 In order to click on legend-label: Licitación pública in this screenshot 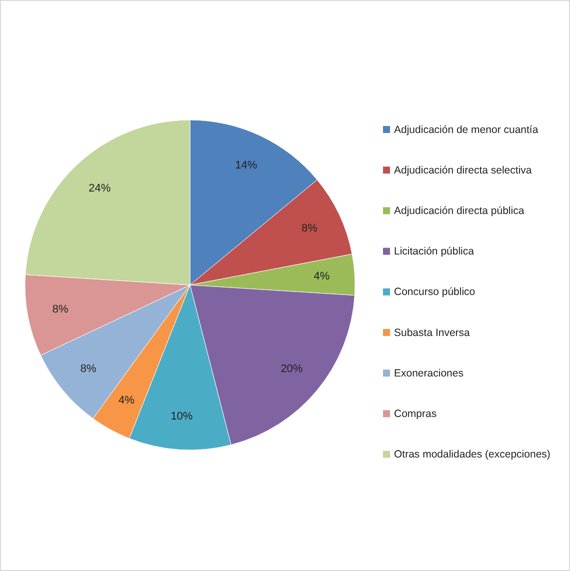, I will do `click(434, 252)`.